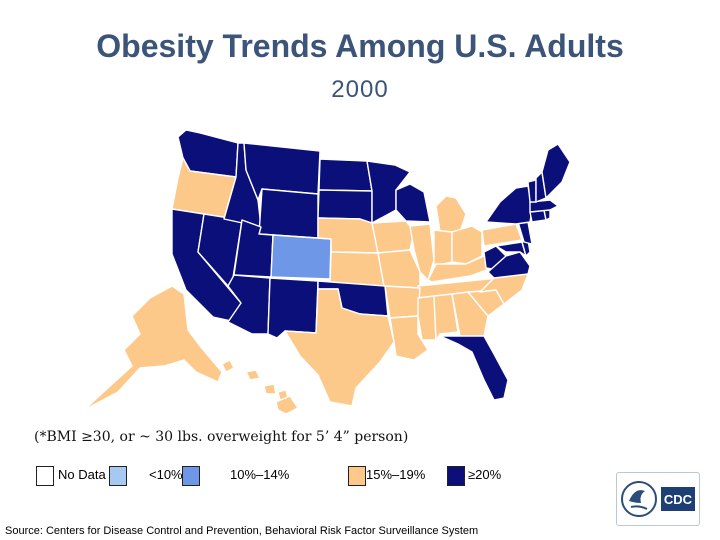 This screenshot has width=720, height=540. Describe the element at coordinates (360, 89) in the screenshot. I see `year-label: 2000` at that location.